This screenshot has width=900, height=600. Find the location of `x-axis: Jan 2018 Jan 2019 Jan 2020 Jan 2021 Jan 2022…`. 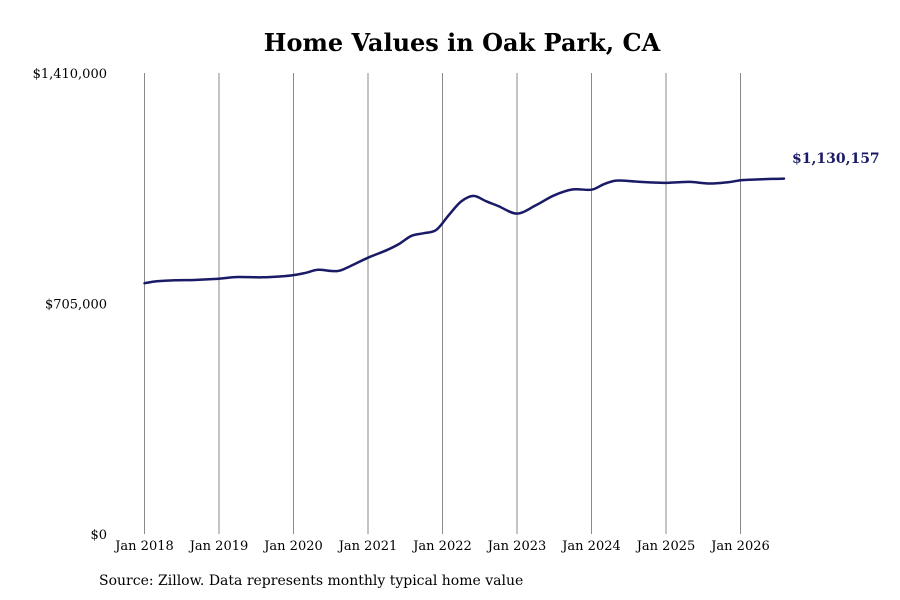

x-axis: Jan 2018 Jan 2019 Jan 2020 Jan 2021 Jan 2022… is located at coordinates (441, 546).